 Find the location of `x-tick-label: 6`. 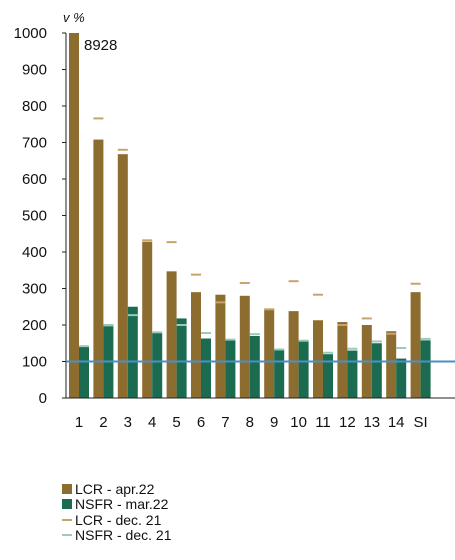

x-tick-label: 6 is located at coordinates (201, 422).